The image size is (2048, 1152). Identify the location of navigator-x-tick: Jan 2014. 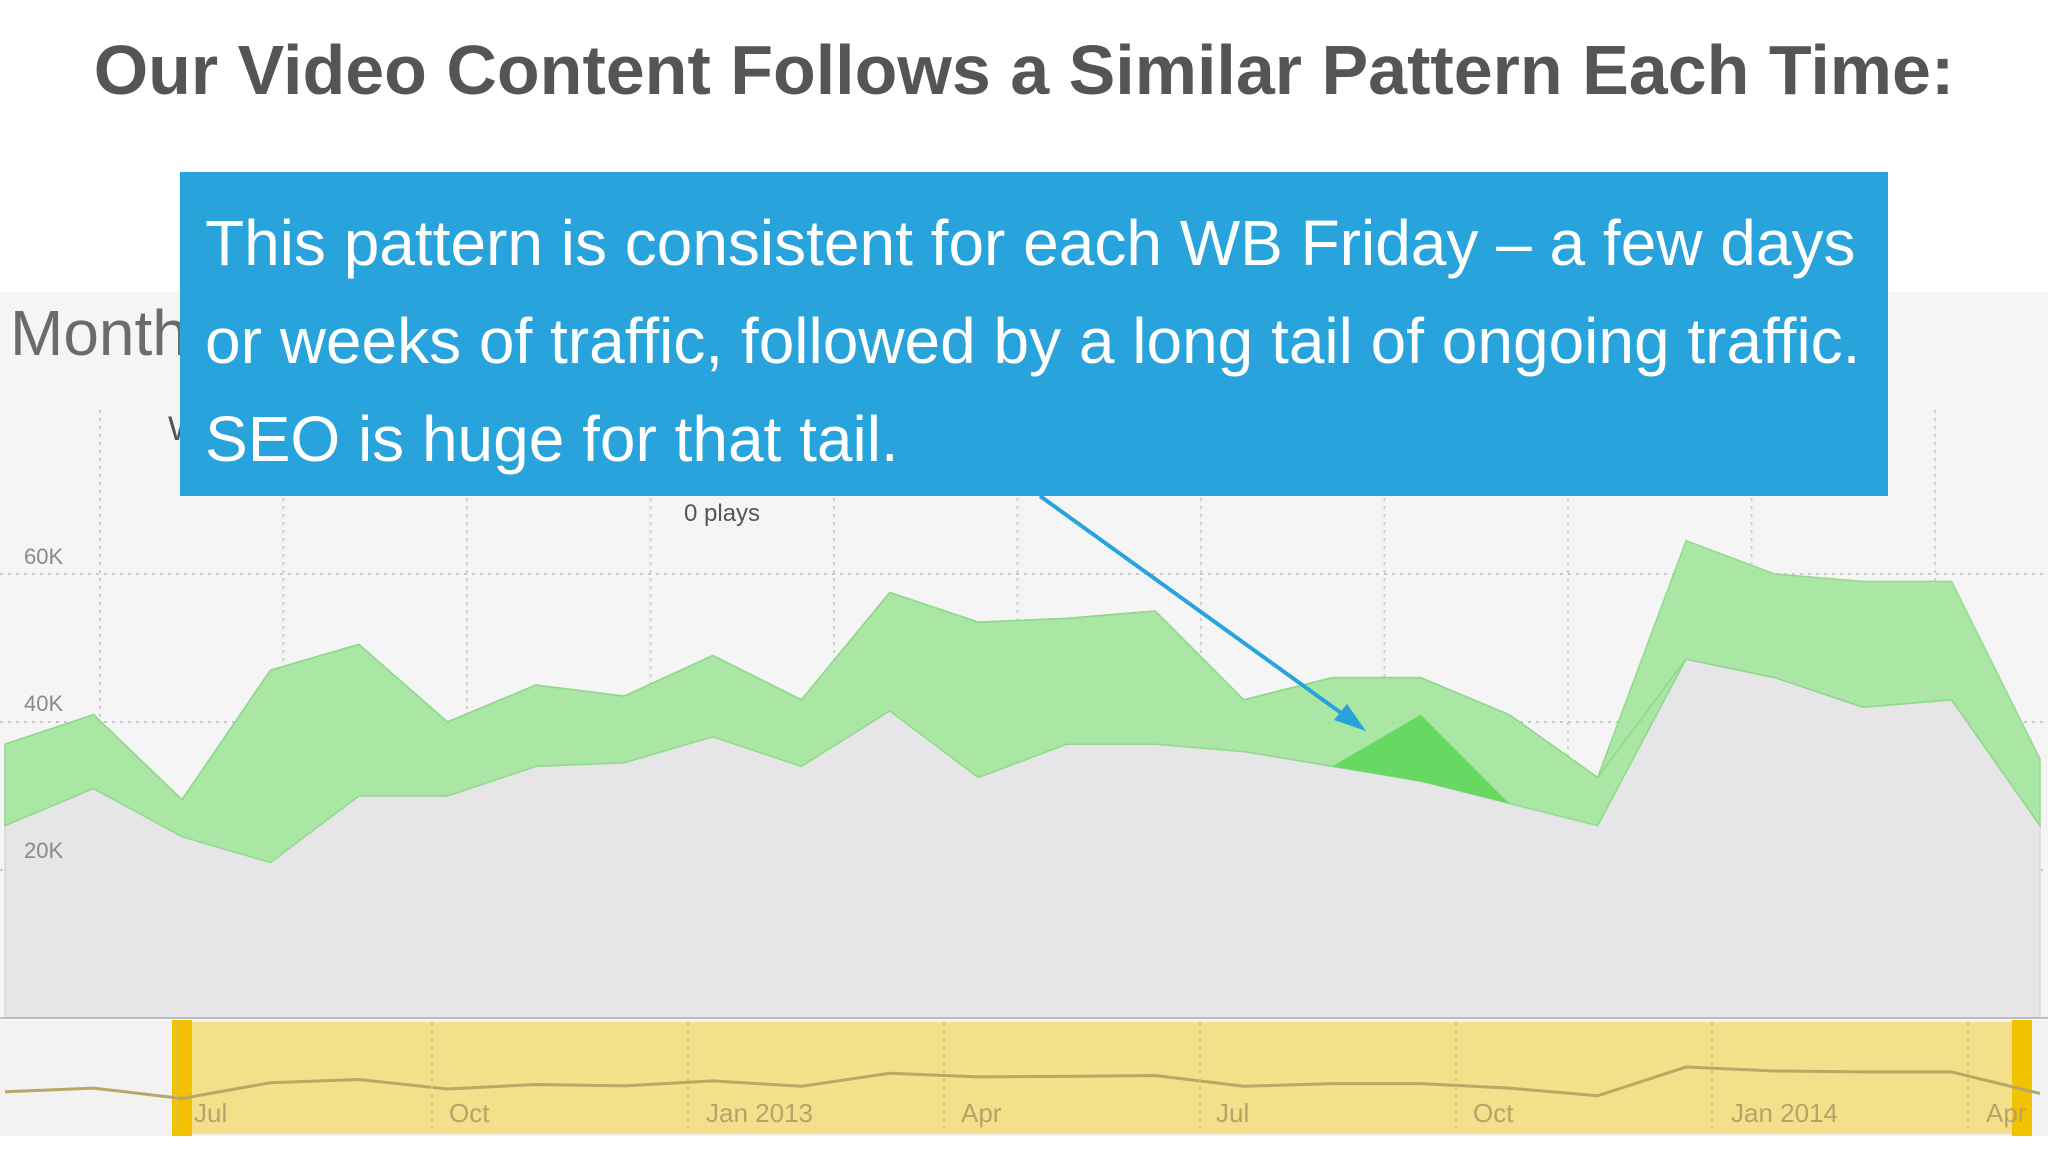
(1784, 1113).